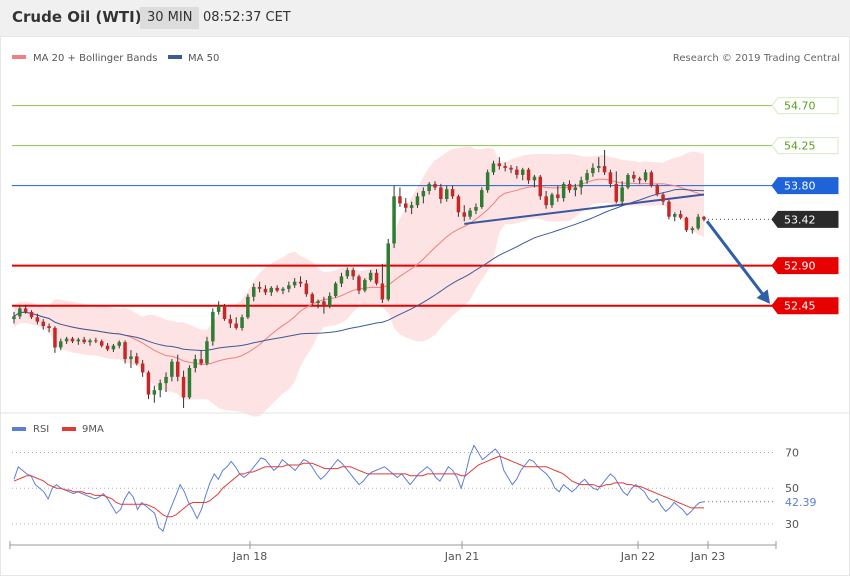  Describe the element at coordinates (805, 106) in the screenshot. I see `price-tag-54.70` at that location.